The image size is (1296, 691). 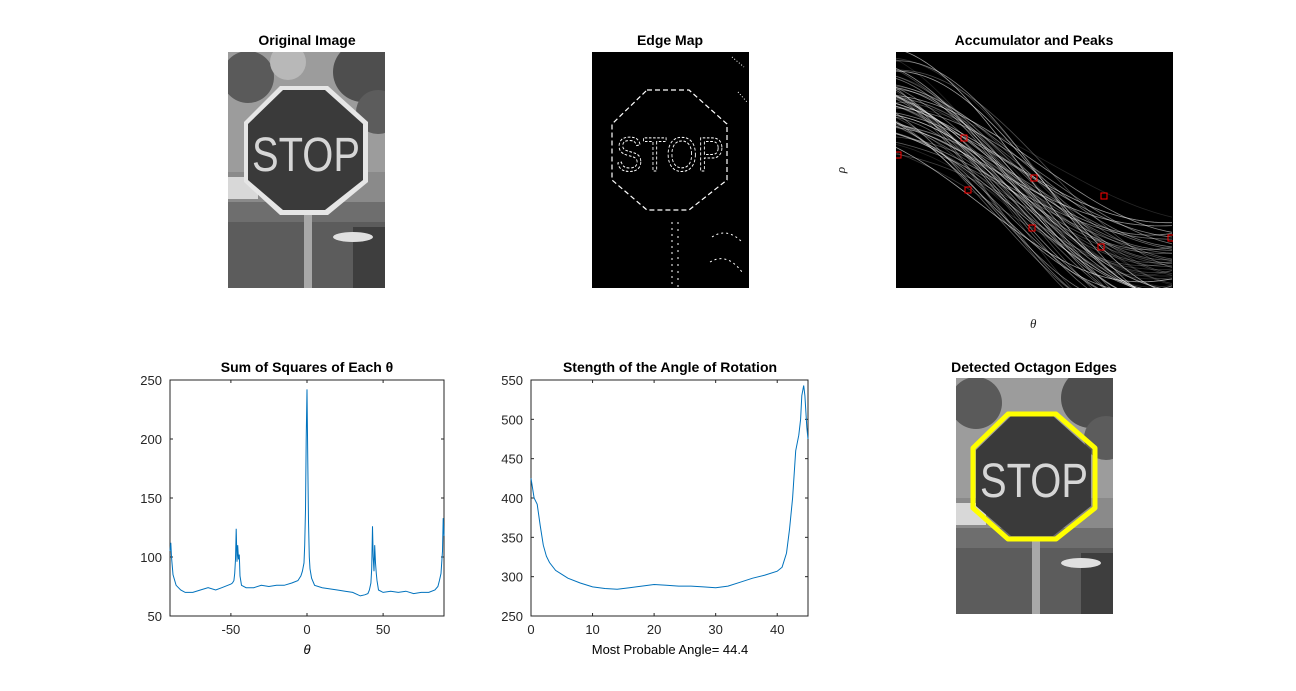 I want to click on plot-area, so click(x=669, y=498).